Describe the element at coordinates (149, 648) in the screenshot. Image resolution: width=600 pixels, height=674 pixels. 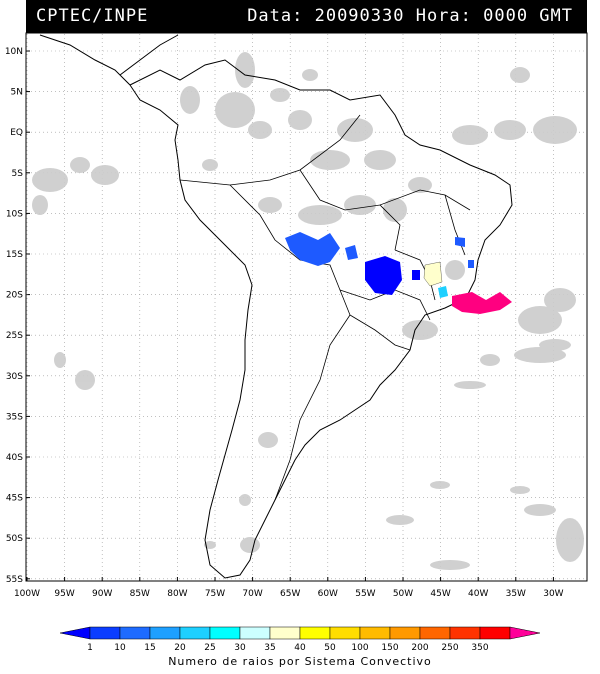
I see `colorbar-tick-label: 15` at that location.